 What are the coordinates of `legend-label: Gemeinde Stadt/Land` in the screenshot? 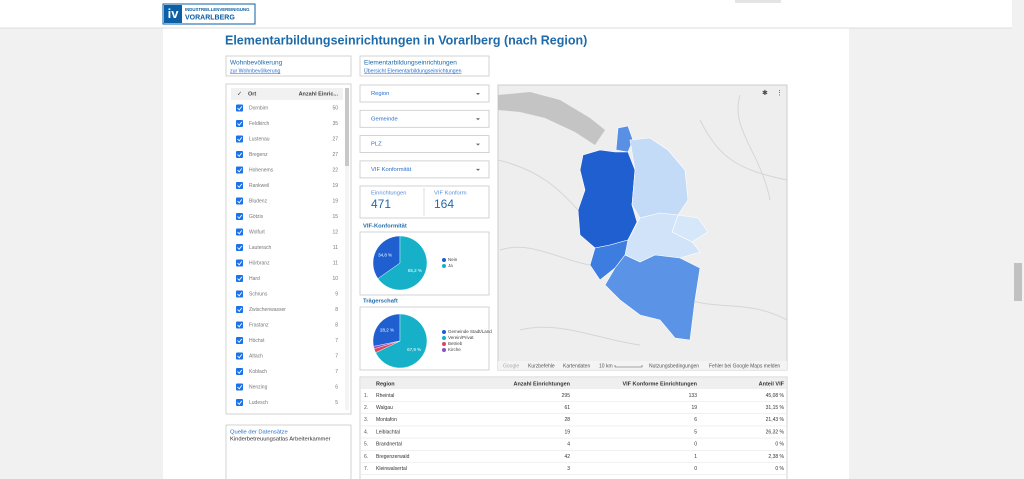 It's located at (470, 331).